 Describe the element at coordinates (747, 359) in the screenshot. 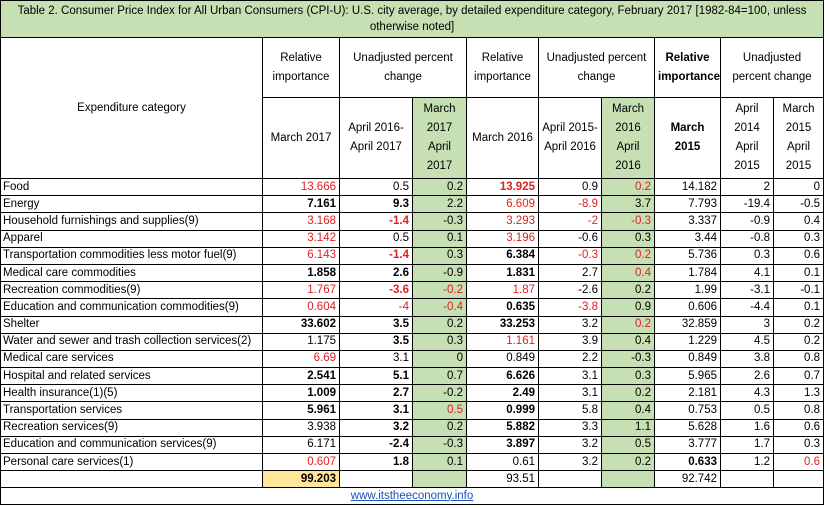

I see `value-cell: 3.8` at that location.